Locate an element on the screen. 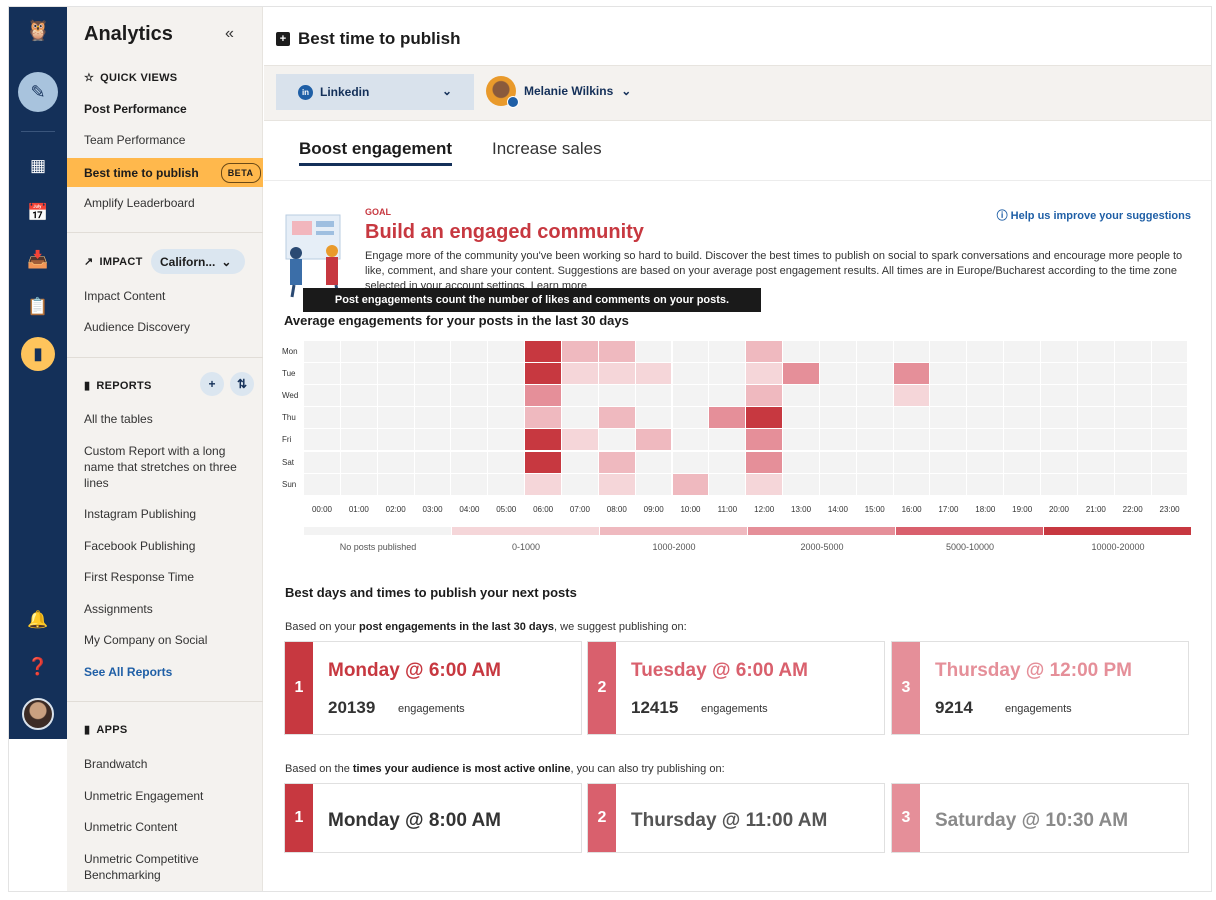 The image size is (1216, 900). profile-dropdown: Melanie Wilkins ⌄ is located at coordinates (558, 92).